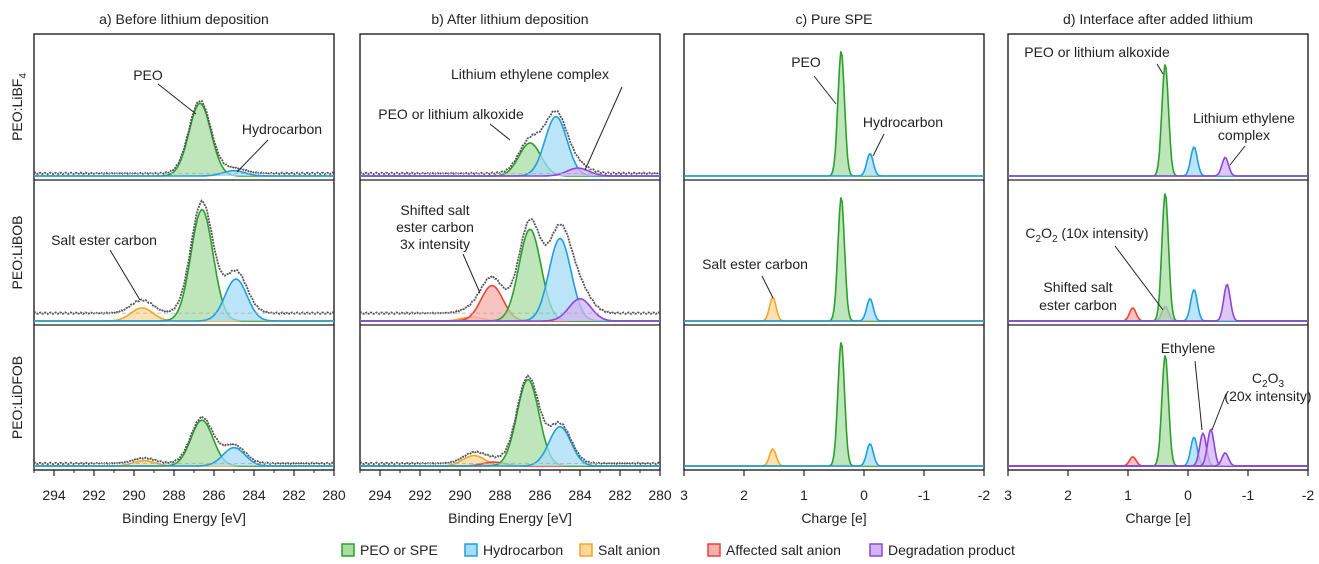 Image resolution: width=1319 pixels, height=564 pixels. Describe the element at coordinates (1086, 235) in the screenshot. I see `annotation-c2o2: C2O2 (10x intensity)` at that location.